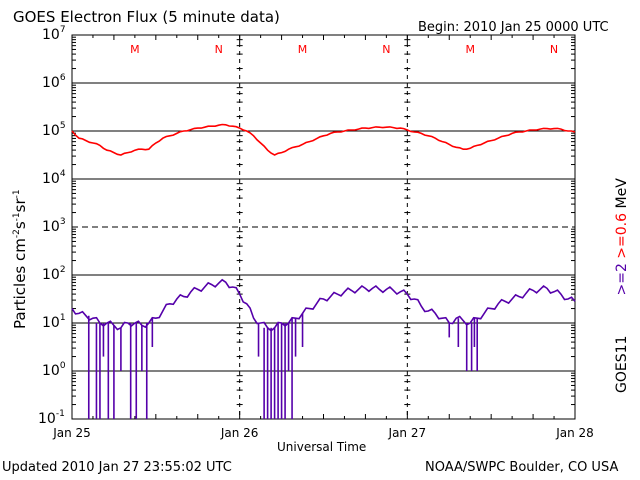 The width and height of the screenshot is (640, 480). Describe the element at coordinates (71, 433) in the screenshot. I see `x-tick-label: Jan 25` at that location.